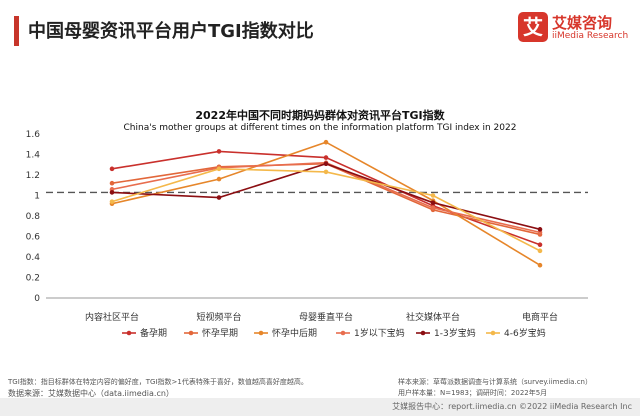 This screenshot has height=416, width=640. What do you see at coordinates (533, 27) in the screenshot?
I see `logo-mark-icon: 艾` at bounding box center [533, 27].